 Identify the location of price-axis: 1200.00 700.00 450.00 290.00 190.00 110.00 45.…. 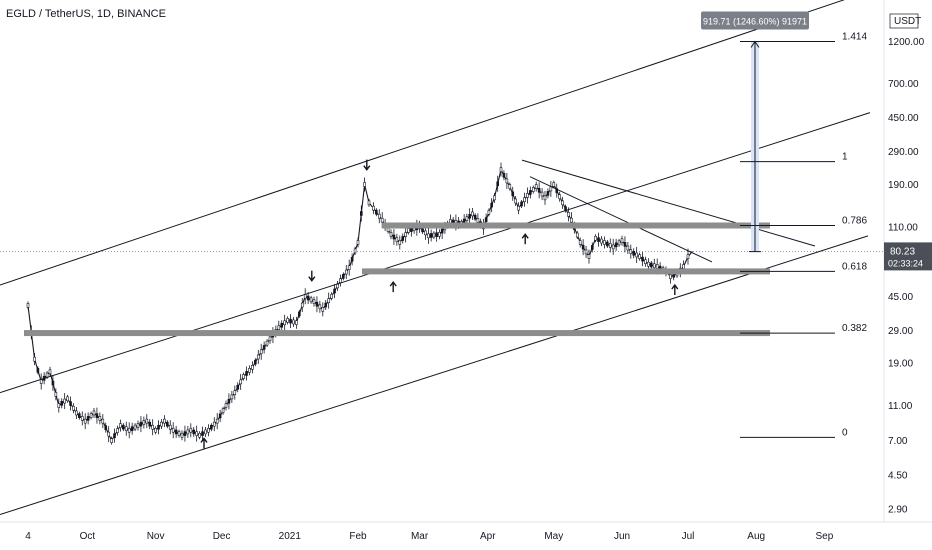
(907, 275).